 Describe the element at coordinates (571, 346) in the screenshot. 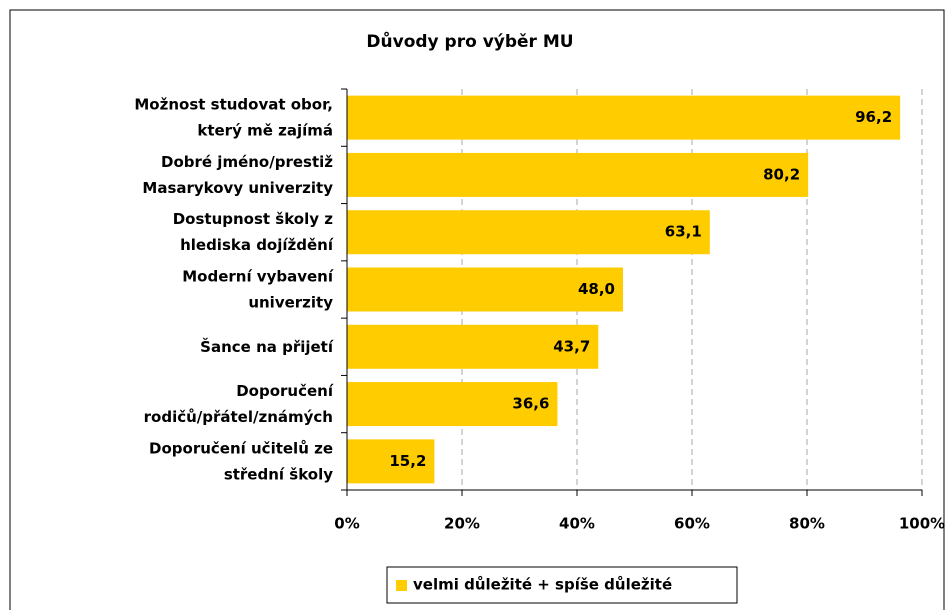

I see `value-label: 43,7` at that location.